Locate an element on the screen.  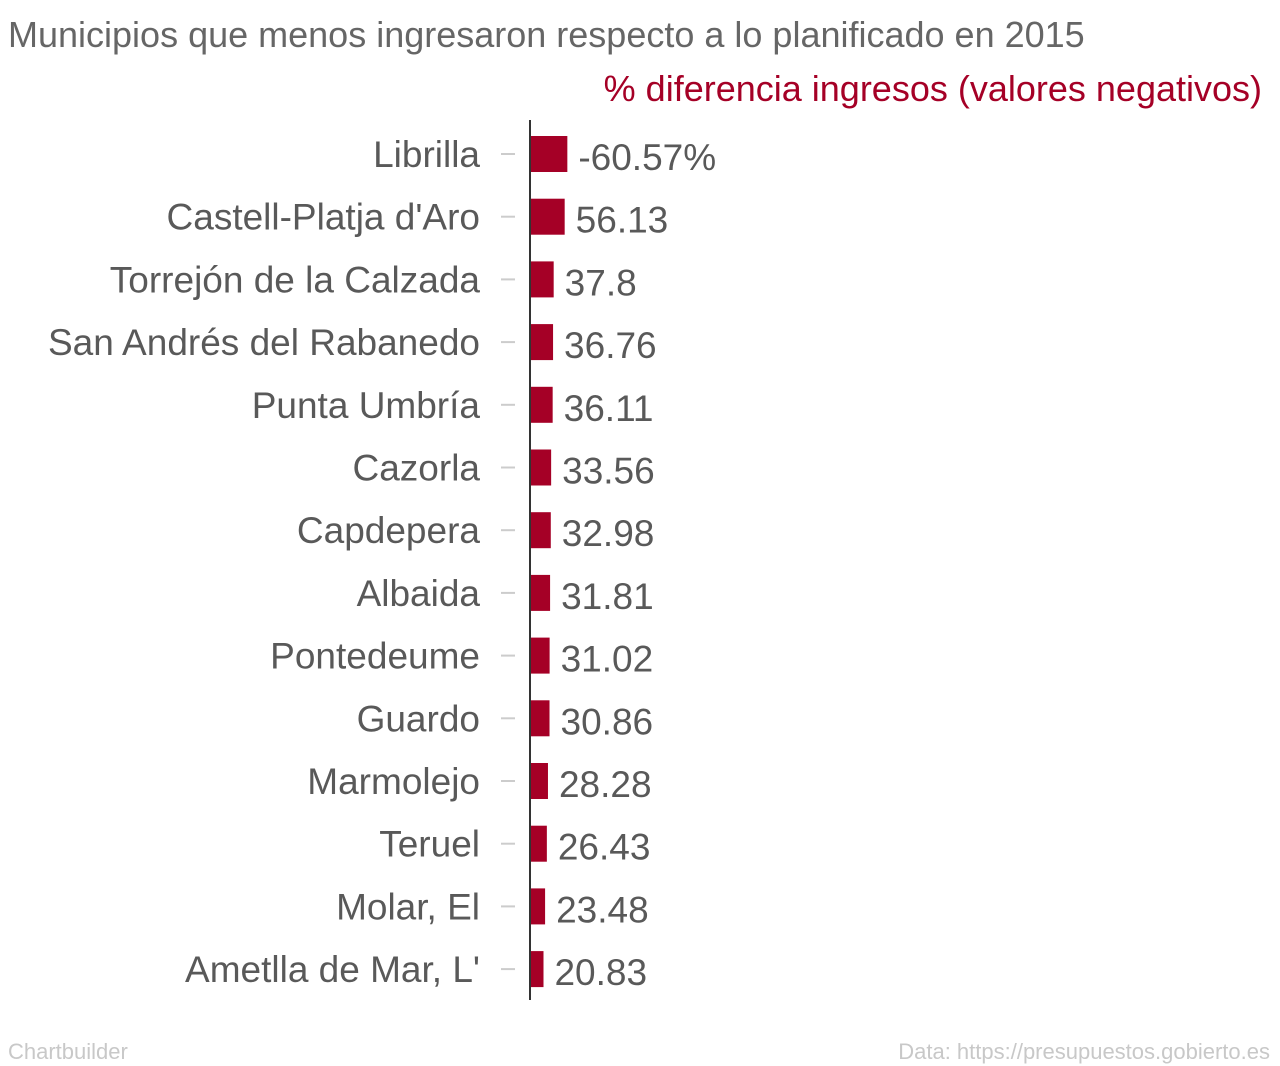
data-source: Data: https://presupuestos.gobierto.es is located at coordinates (1084, 1051).